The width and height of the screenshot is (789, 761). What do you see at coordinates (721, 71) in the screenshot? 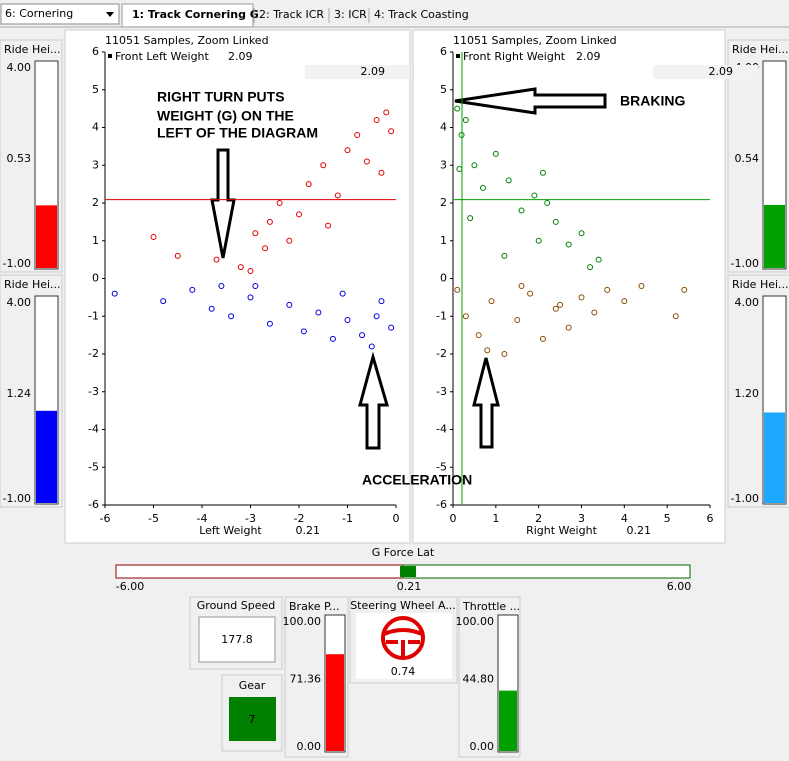
I see `readout-value: 2.09` at bounding box center [721, 71].